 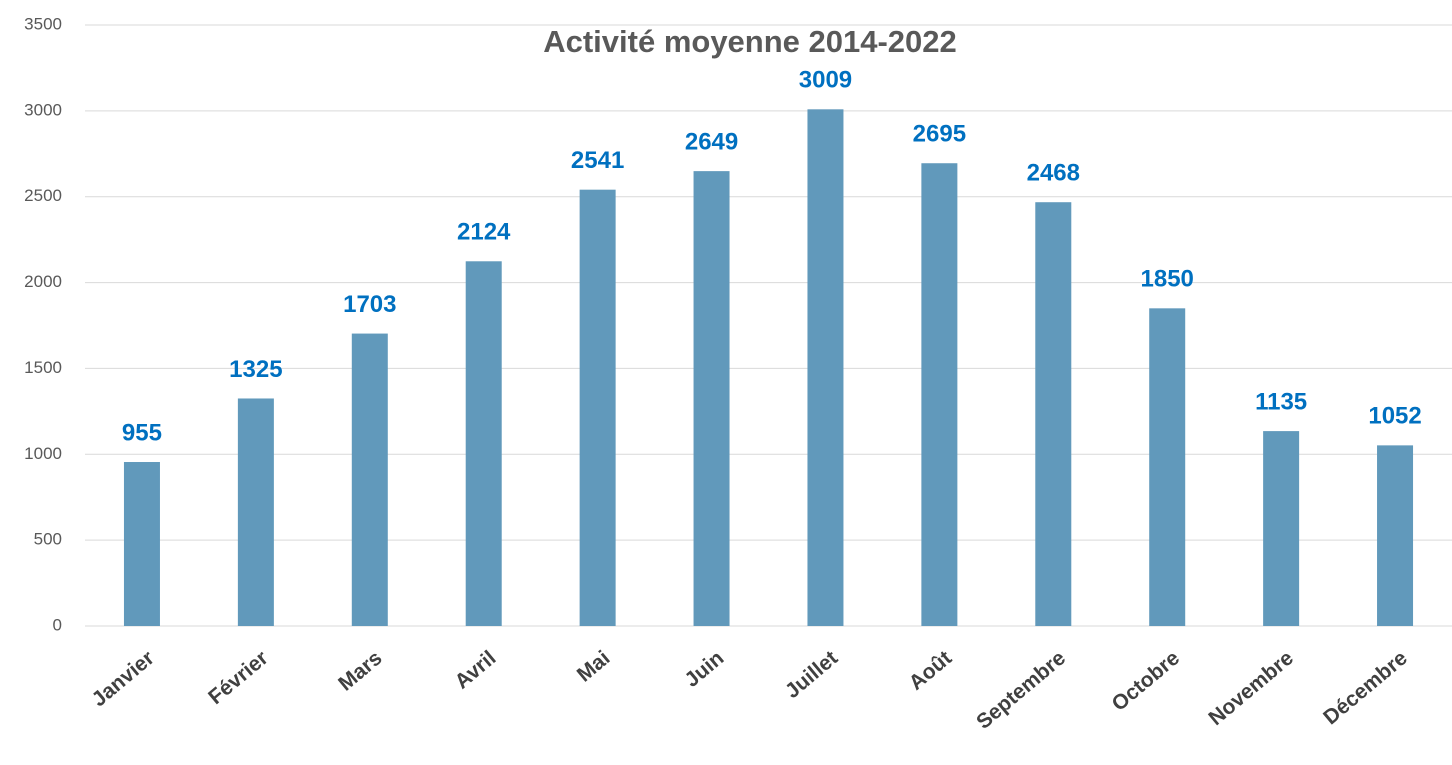 I want to click on y-tick-label: 2000, so click(x=43, y=281).